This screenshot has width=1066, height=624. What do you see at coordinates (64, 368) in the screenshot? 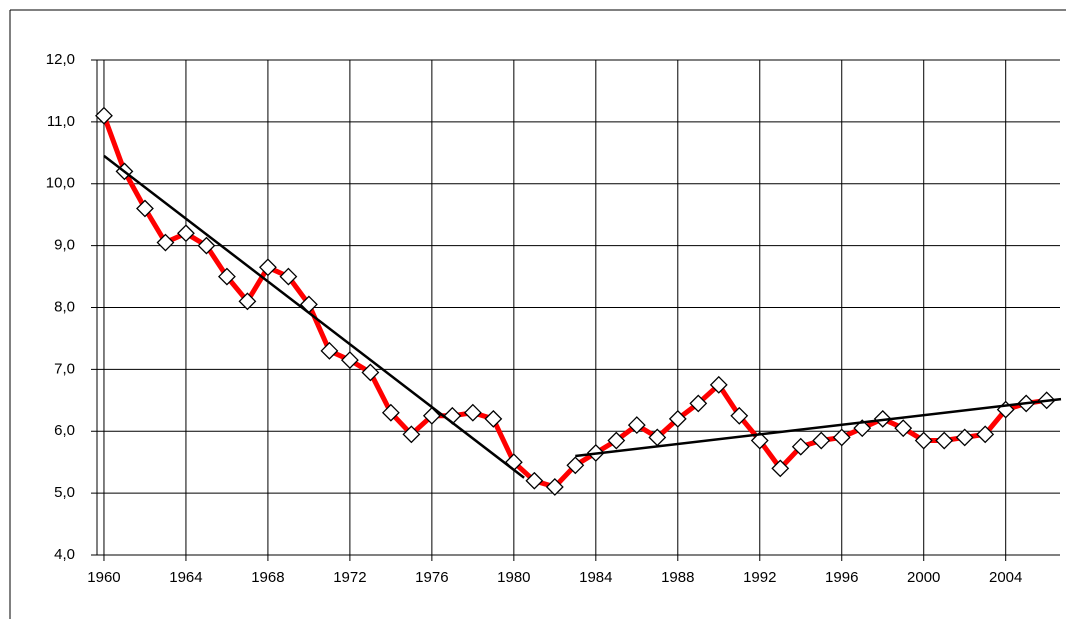
I see `y-tick-label: 7,0` at bounding box center [64, 368].